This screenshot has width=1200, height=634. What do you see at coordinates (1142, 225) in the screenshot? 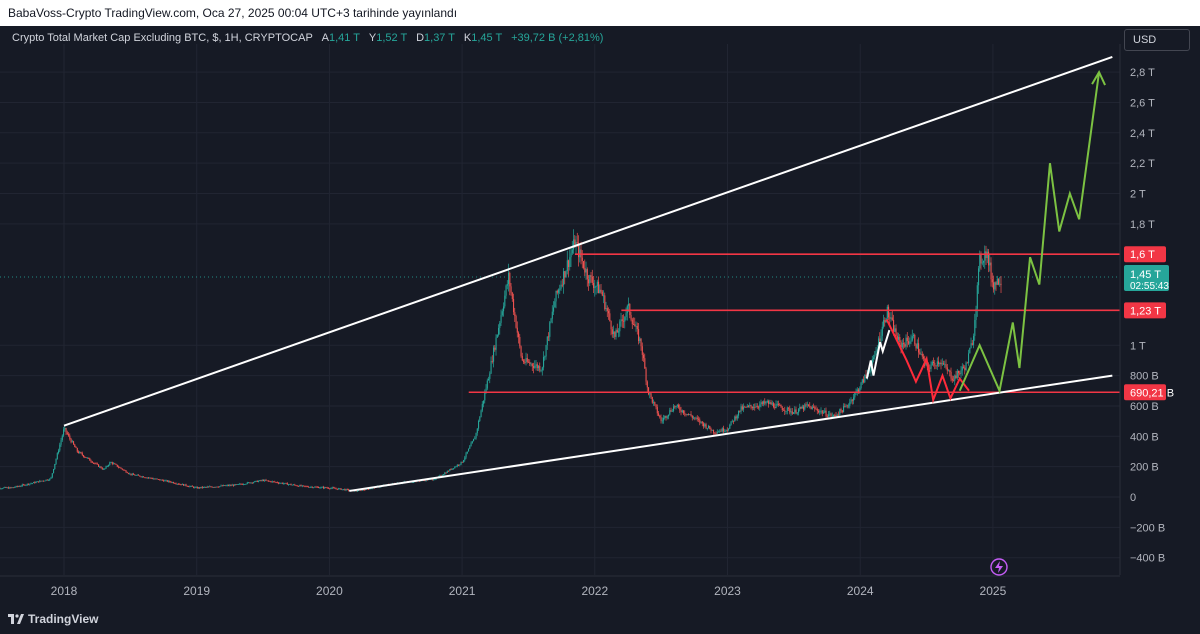
I see `price-tick-label: 1,8 T` at bounding box center [1142, 225].